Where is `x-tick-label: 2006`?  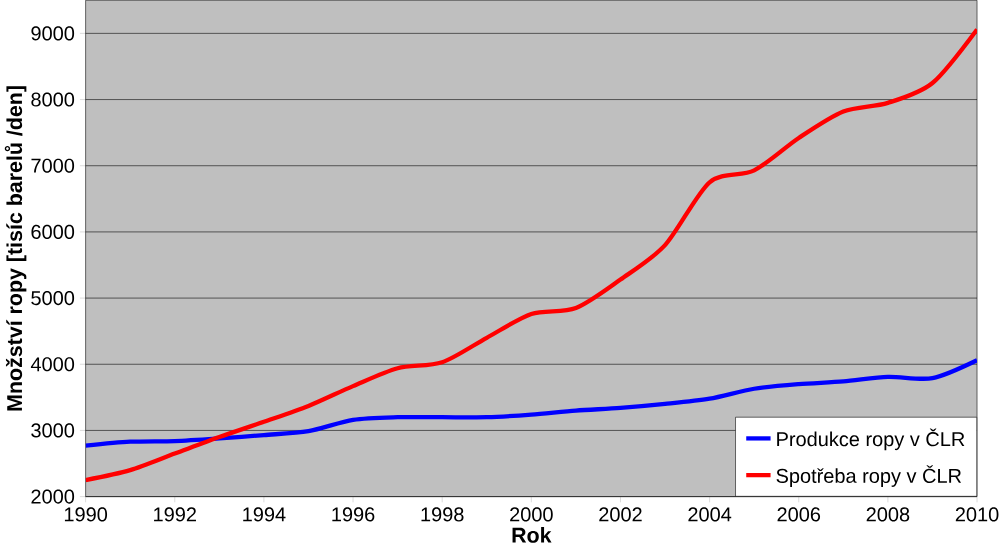
x-tick-label: 2006 is located at coordinates (799, 514).